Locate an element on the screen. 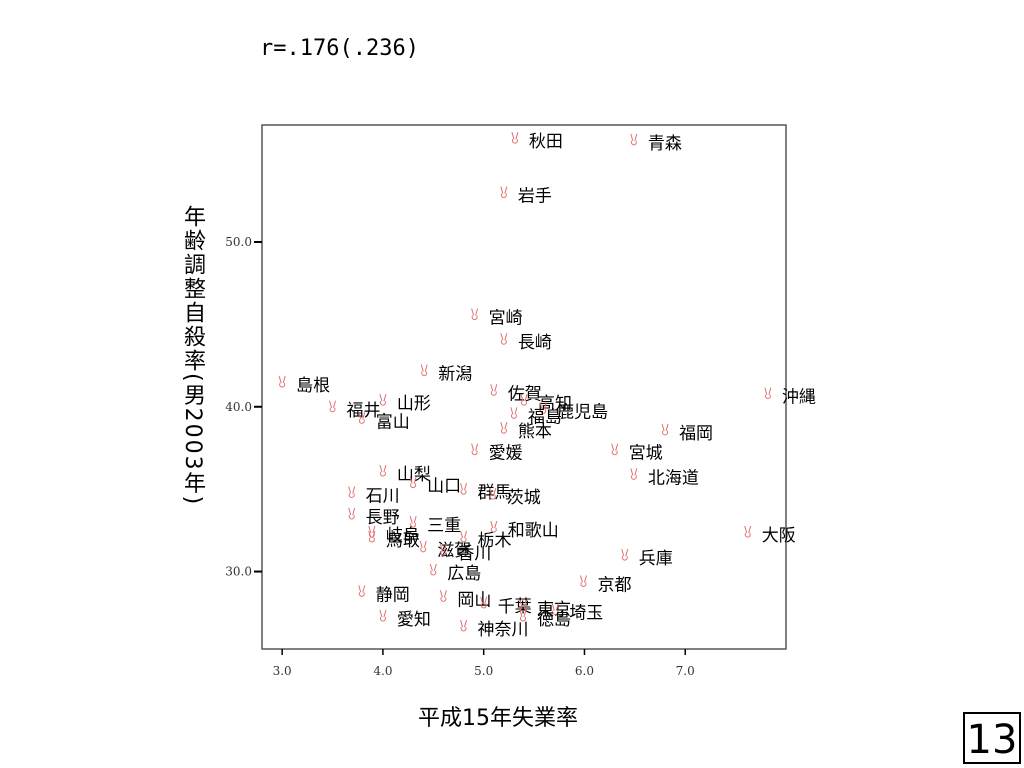  point-label: 広島 is located at coordinates (464, 574).